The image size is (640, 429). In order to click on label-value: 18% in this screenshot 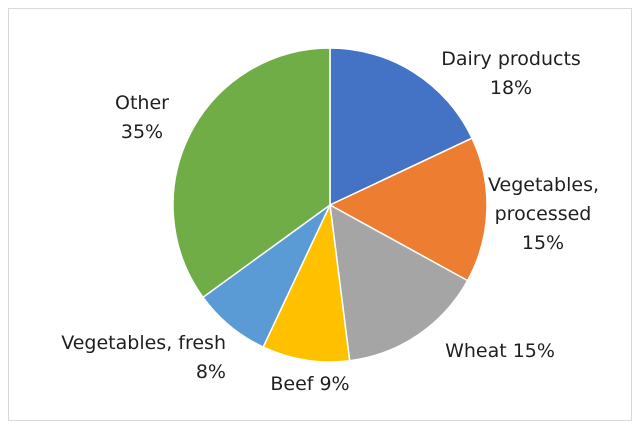, I will do `click(511, 88)`.